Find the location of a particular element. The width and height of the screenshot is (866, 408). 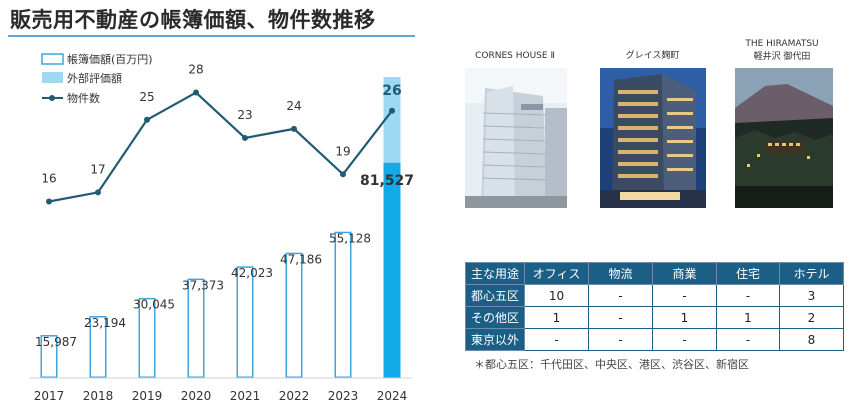

footnote: ＊都心五区：千代田区、中央区、港区、渋谷区、新宿区 is located at coordinates (611, 364).